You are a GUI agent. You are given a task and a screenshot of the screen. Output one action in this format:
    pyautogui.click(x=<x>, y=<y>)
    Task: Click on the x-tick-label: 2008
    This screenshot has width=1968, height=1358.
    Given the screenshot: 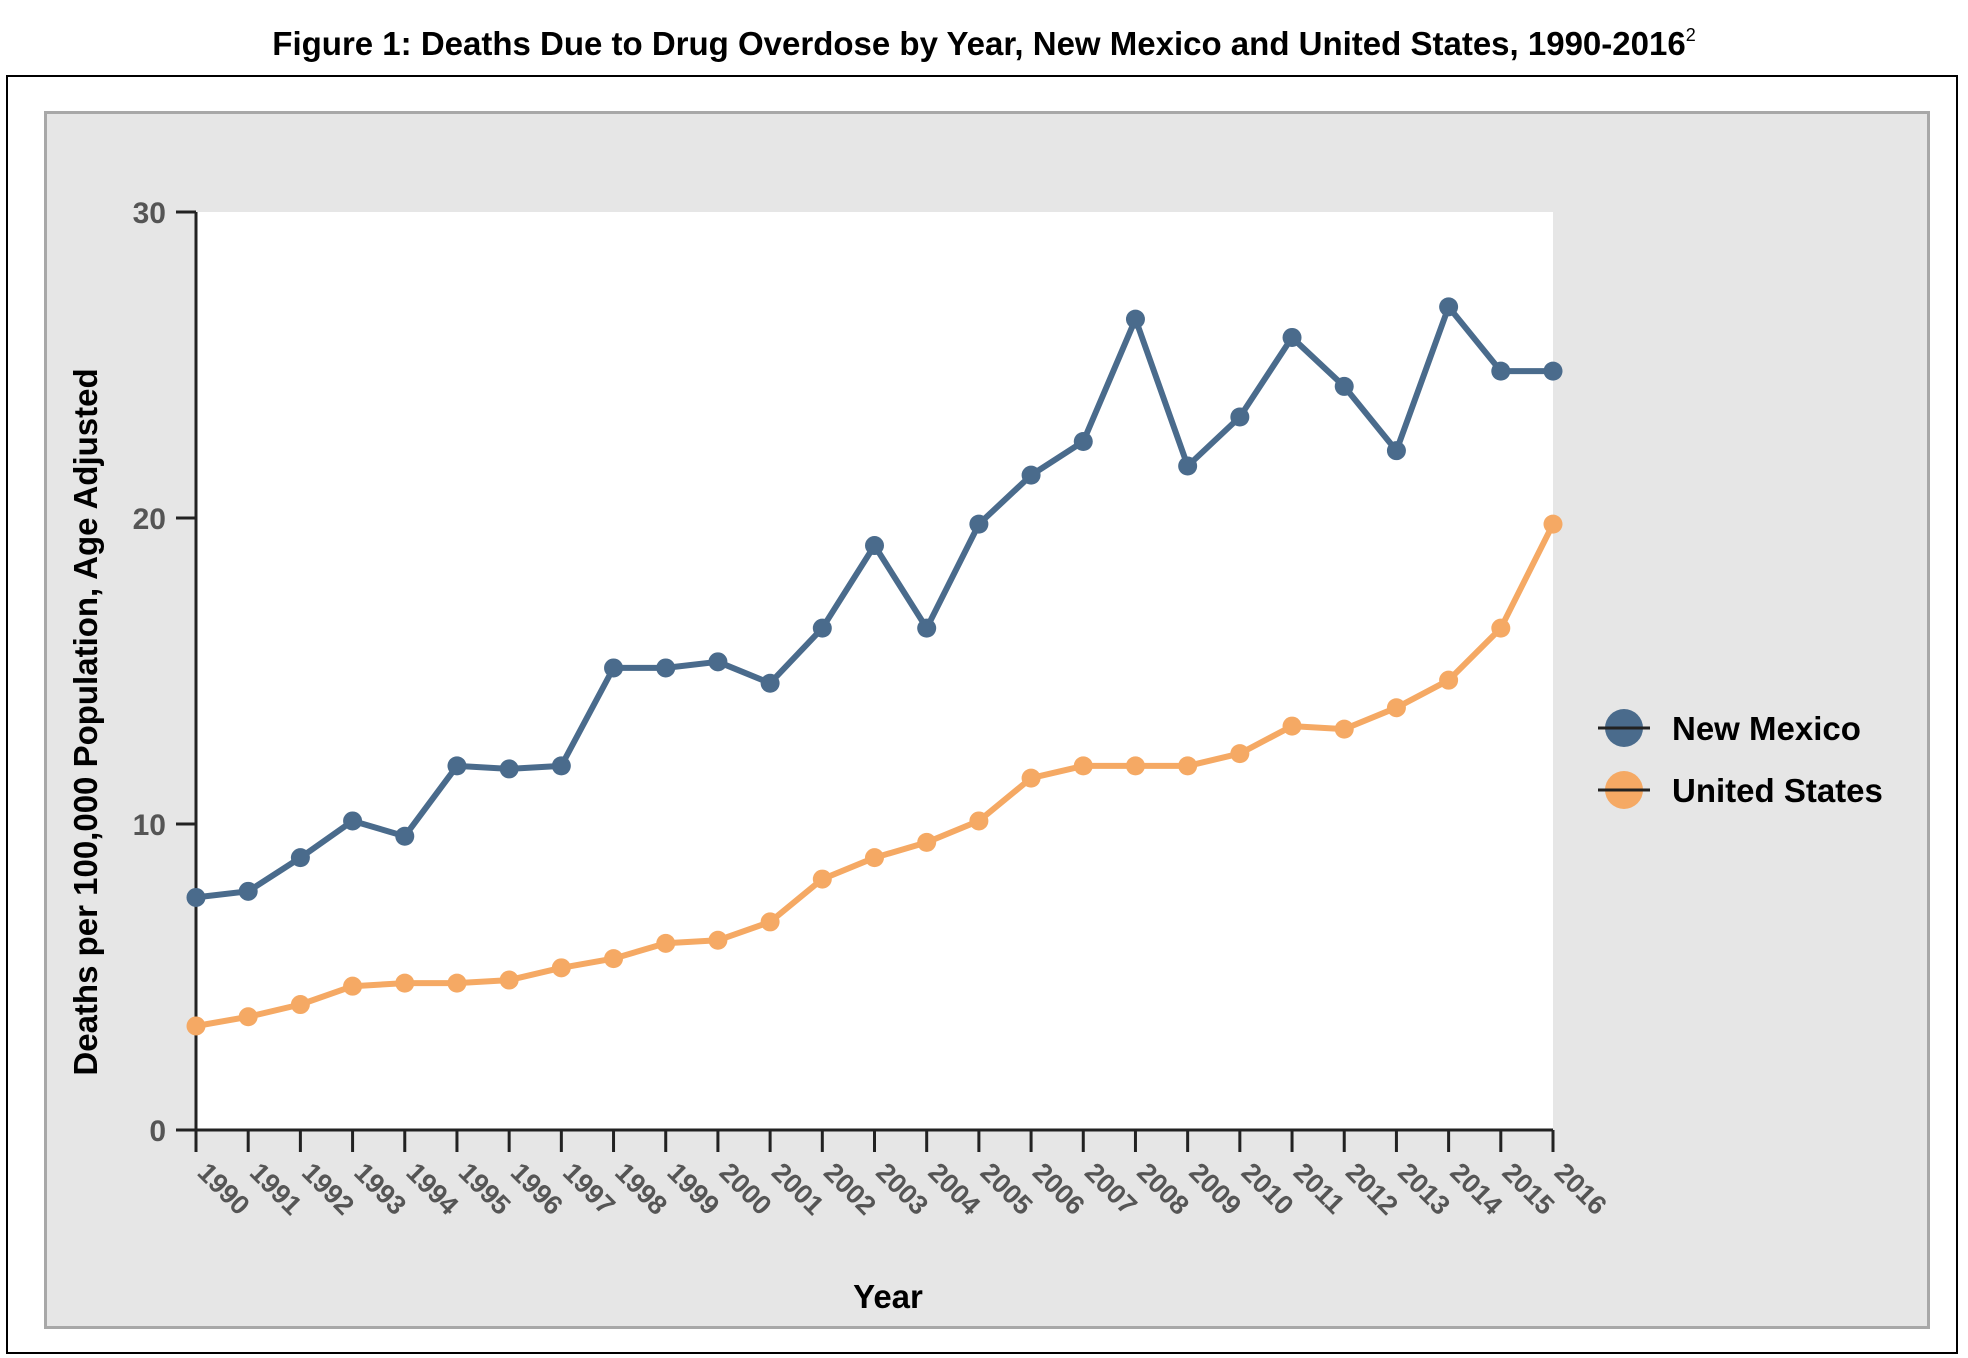 What is the action you would take?
    pyautogui.click(x=1163, y=1189)
    